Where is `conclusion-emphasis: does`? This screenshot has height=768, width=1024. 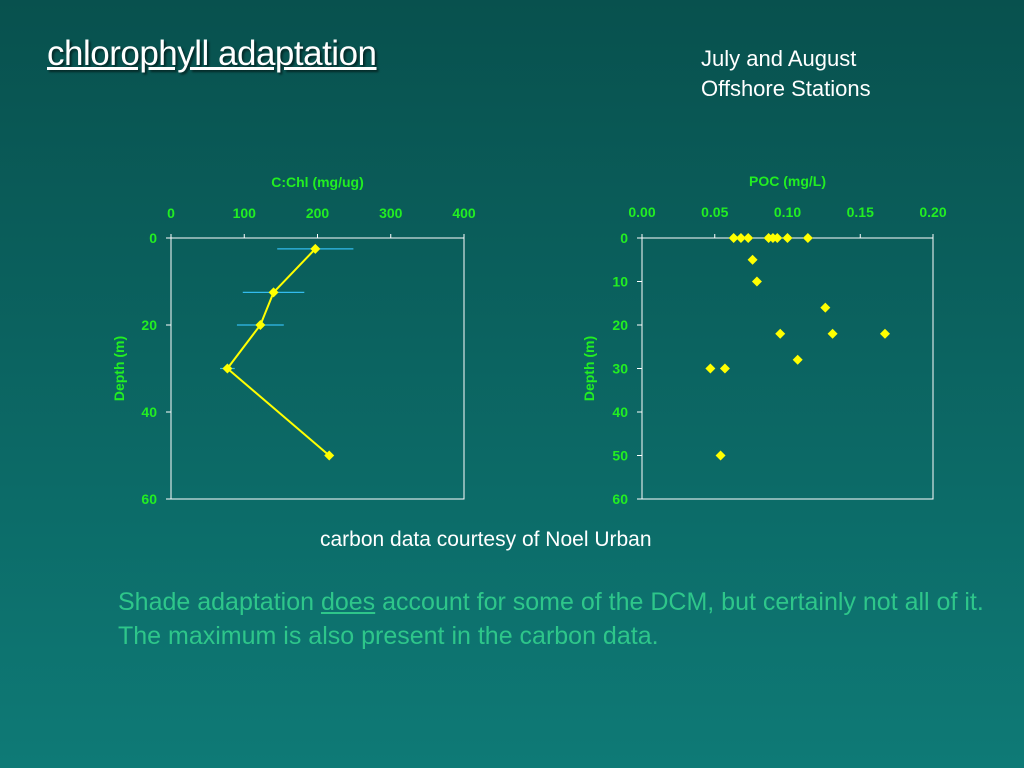 conclusion-emphasis: does is located at coordinates (348, 602).